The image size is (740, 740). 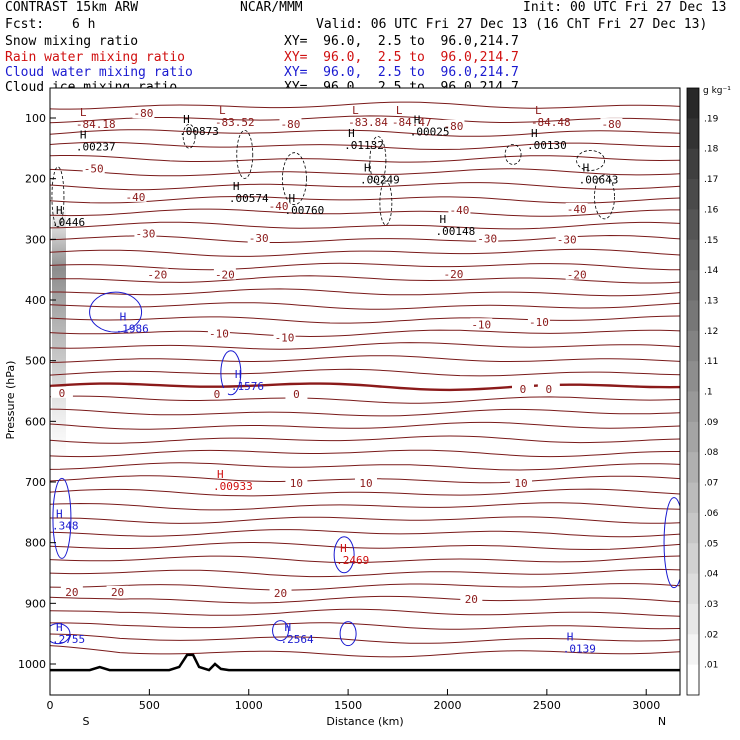 What do you see at coordinates (296, 394) in the screenshot?
I see `isotherm-label: 0` at bounding box center [296, 394].